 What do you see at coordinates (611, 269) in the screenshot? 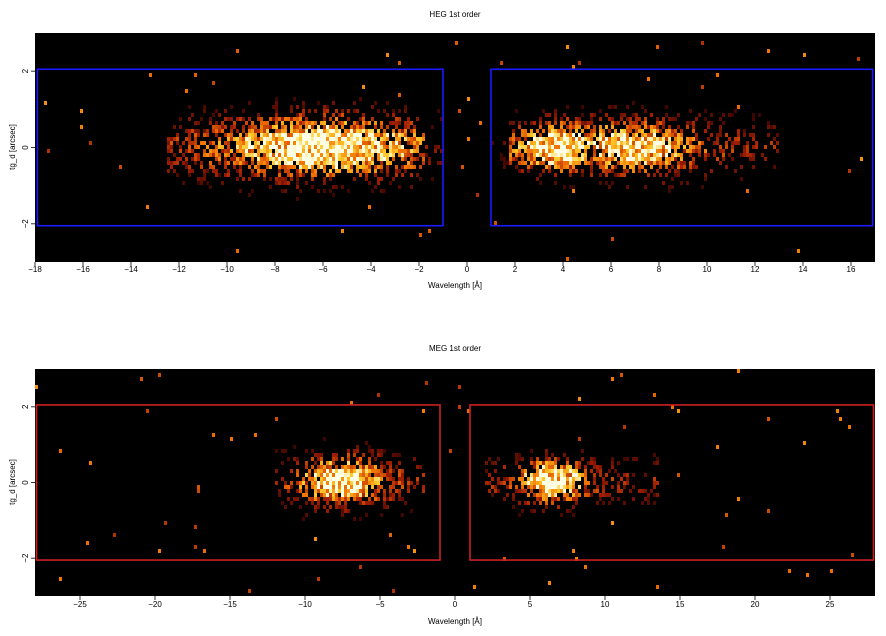
I see `x-tick-label: 6` at bounding box center [611, 269].